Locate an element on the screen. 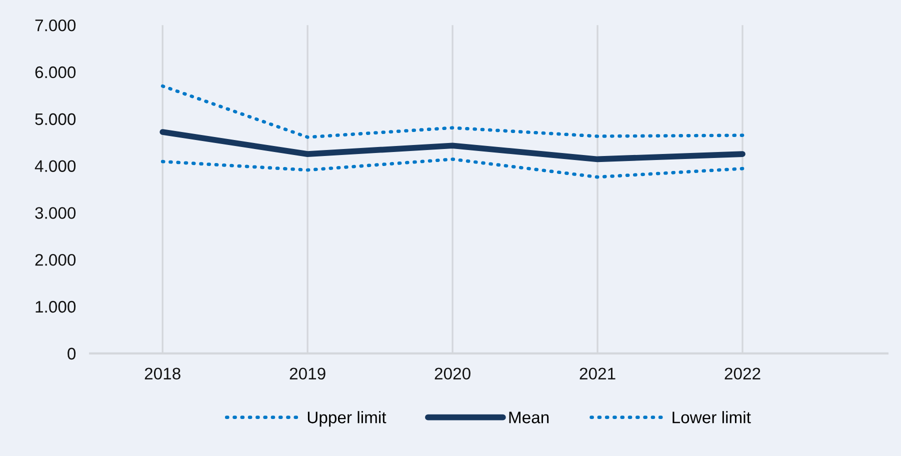  x-tick-label: 2019 is located at coordinates (308, 374).